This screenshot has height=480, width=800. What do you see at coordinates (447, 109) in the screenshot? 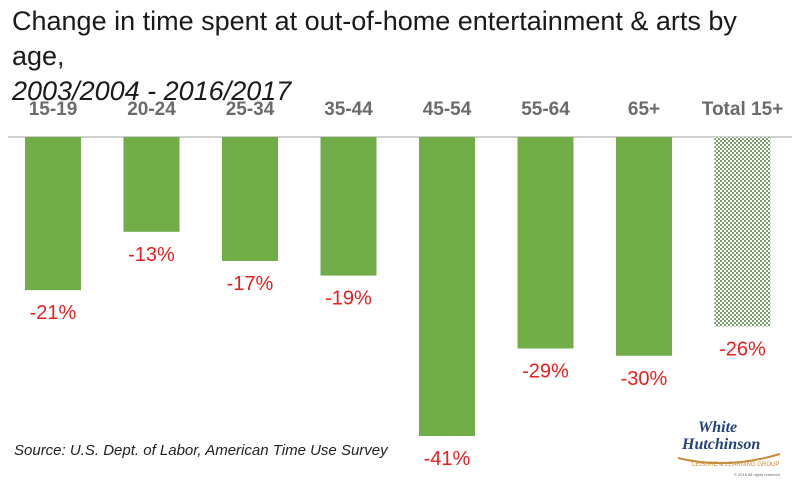
I see `category-label: 45-54` at bounding box center [447, 109].